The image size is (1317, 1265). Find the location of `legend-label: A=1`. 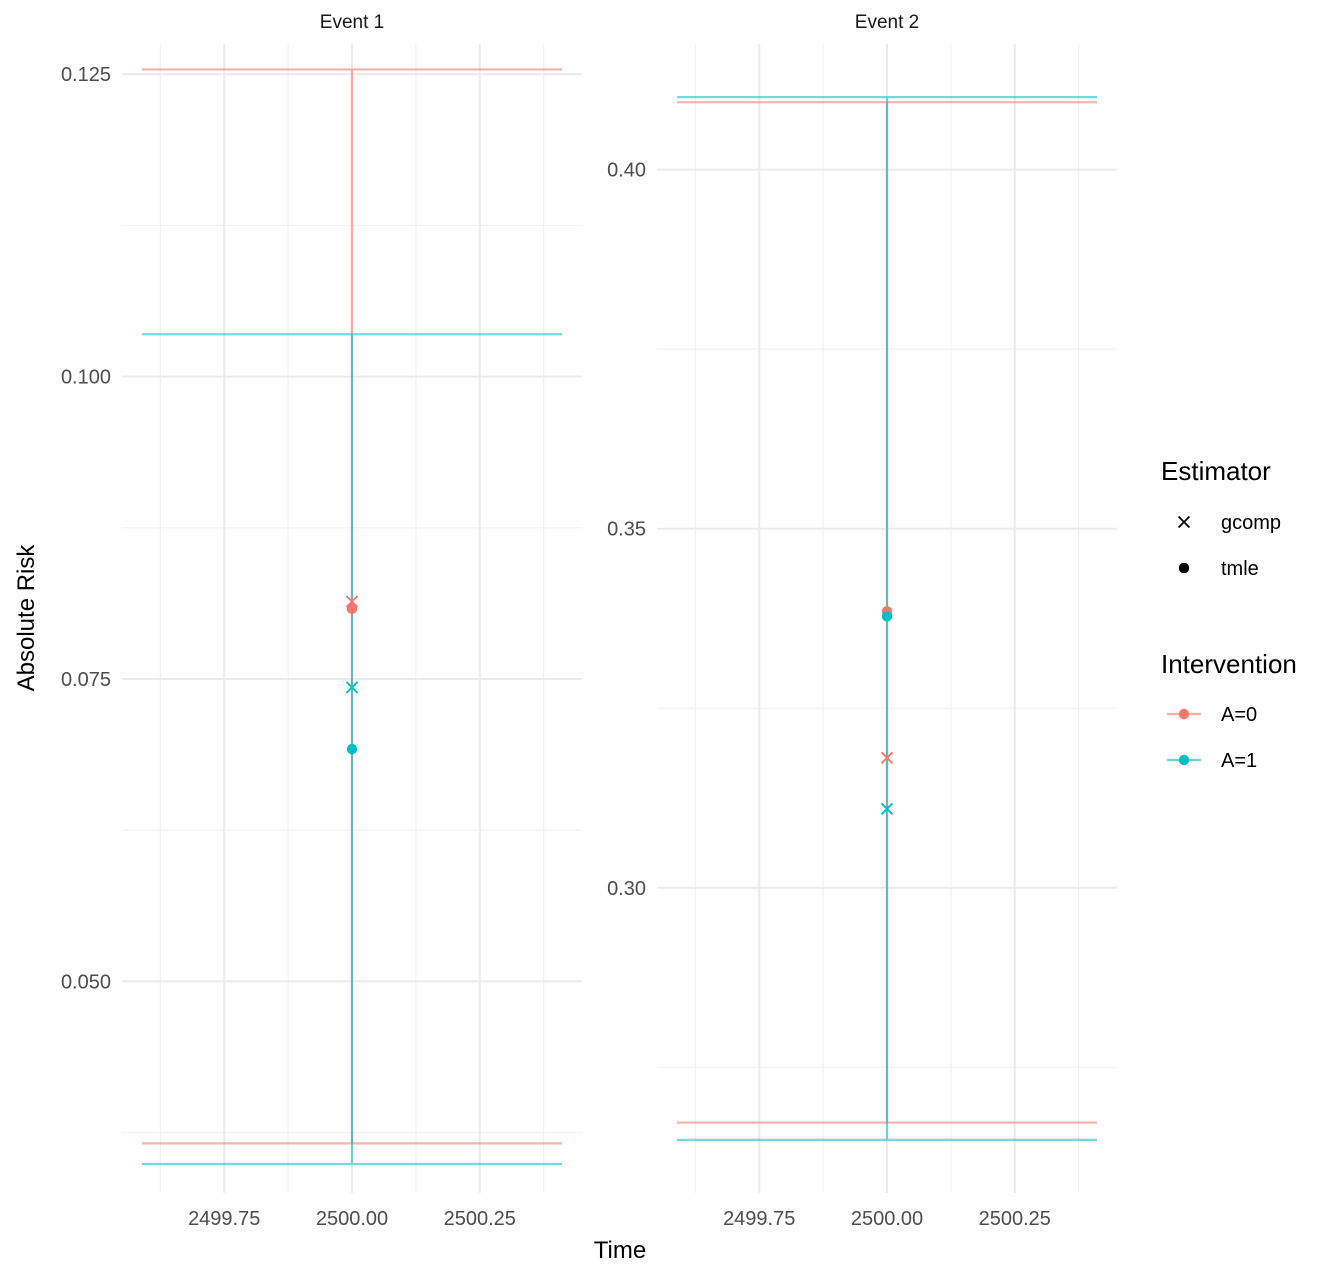

legend-label: A=1 is located at coordinates (1239, 761).